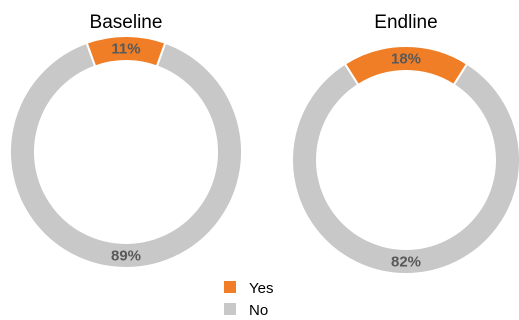  What do you see at coordinates (258, 310) in the screenshot?
I see `legend-label-no: No` at bounding box center [258, 310].